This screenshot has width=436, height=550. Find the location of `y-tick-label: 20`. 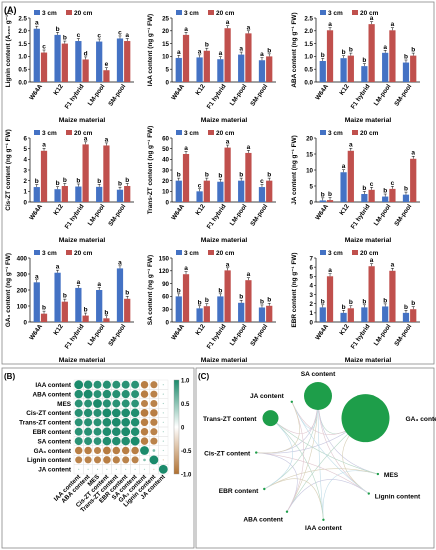

y-tick-label: 20 is located at coordinates (309, 138).